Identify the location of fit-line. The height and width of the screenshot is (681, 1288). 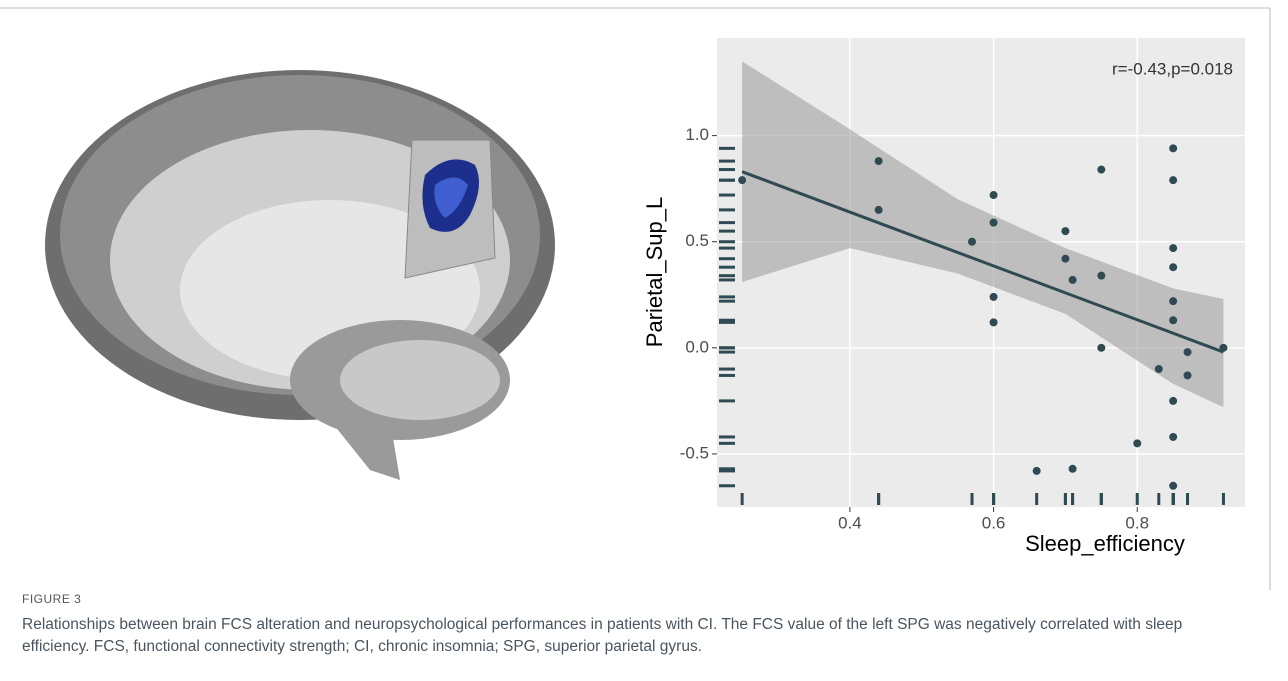
(982, 262).